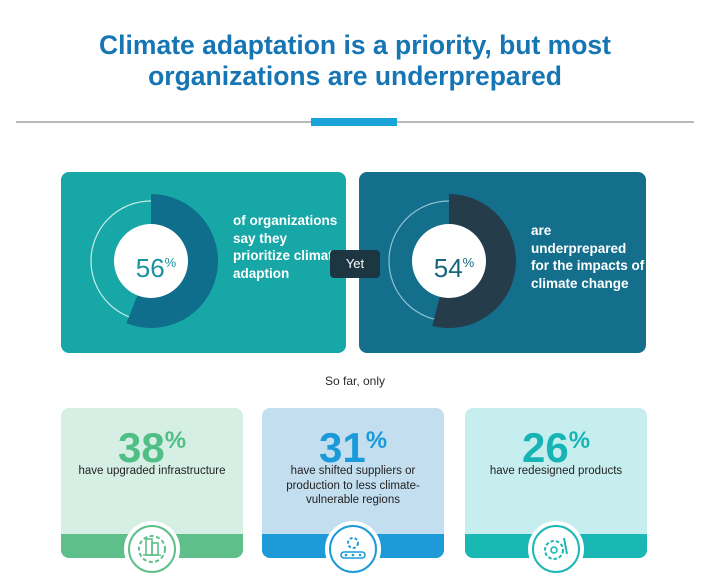 Image resolution: width=710 pixels, height=581 pixels. What do you see at coordinates (141, 447) in the screenshot?
I see `stat-value: 38` at bounding box center [141, 447].